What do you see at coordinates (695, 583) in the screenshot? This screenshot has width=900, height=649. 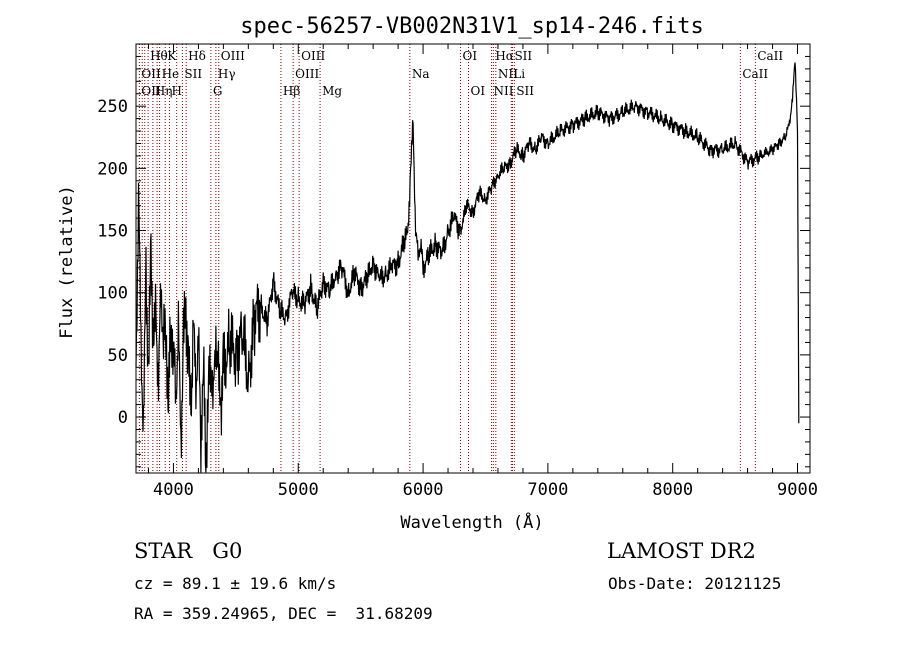 I see `observation-date-text: Obs-Date: 20121125` at bounding box center [695, 583].